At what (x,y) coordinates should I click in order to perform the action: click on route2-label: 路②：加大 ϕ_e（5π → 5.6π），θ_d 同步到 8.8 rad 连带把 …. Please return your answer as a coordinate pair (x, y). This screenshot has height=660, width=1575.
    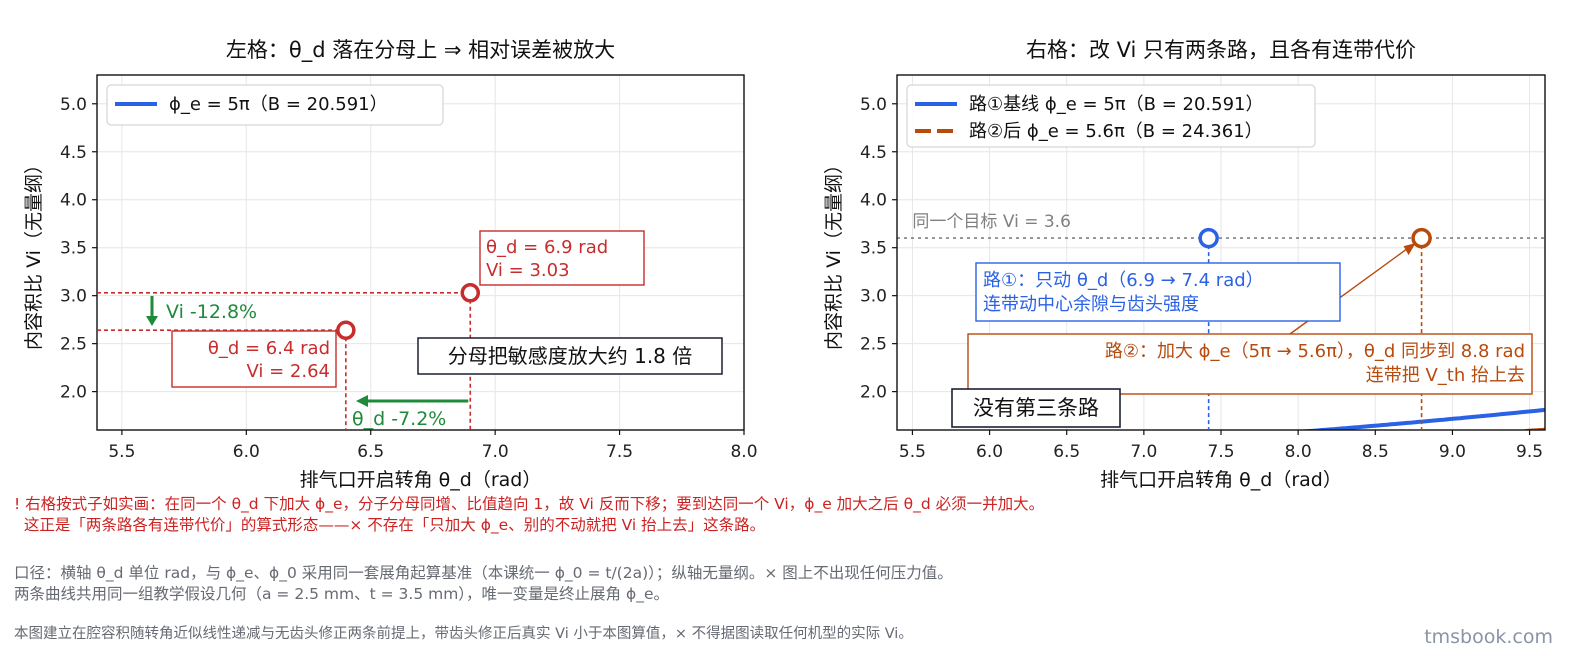
    Looking at the image, I should click on (1315, 363).